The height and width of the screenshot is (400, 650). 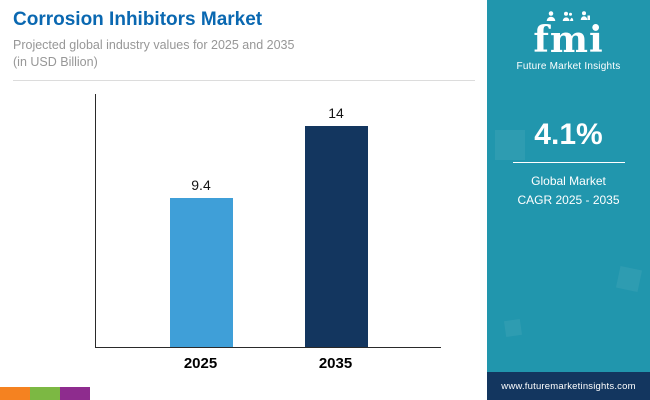 I want to click on people-icon, so click(x=568, y=16).